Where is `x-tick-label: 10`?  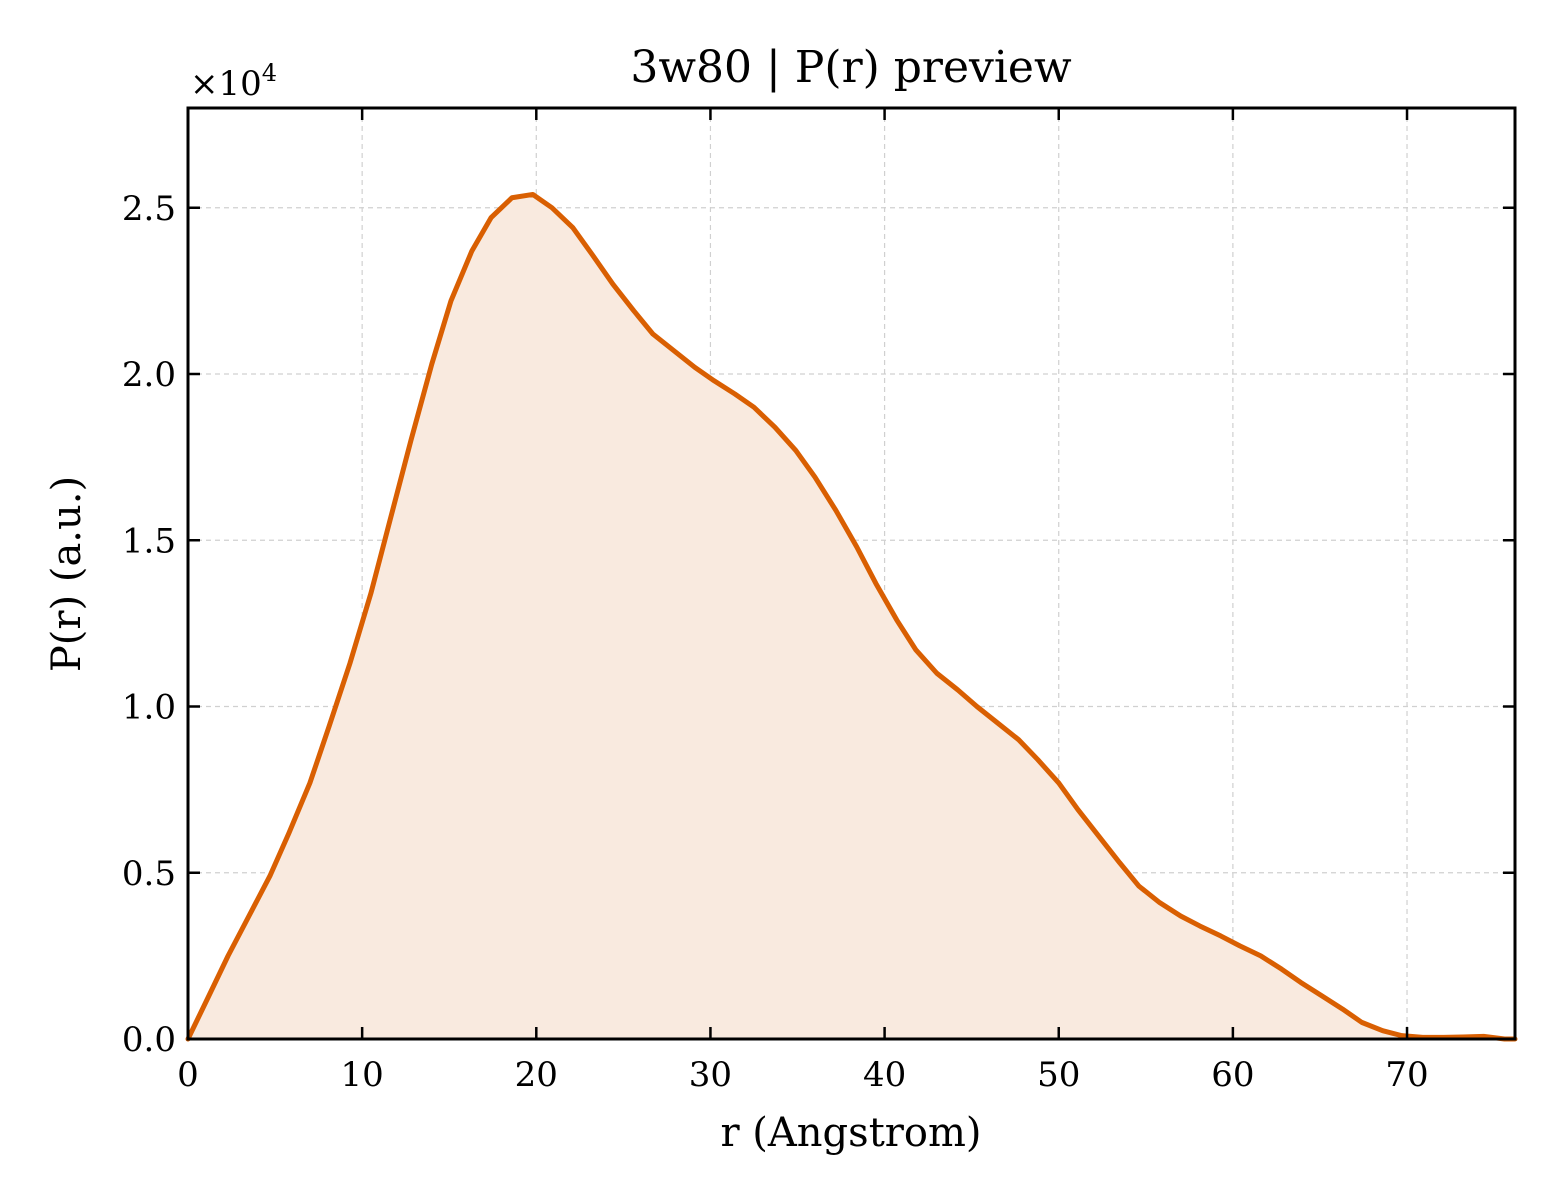 x-tick-label: 10 is located at coordinates (362, 1075).